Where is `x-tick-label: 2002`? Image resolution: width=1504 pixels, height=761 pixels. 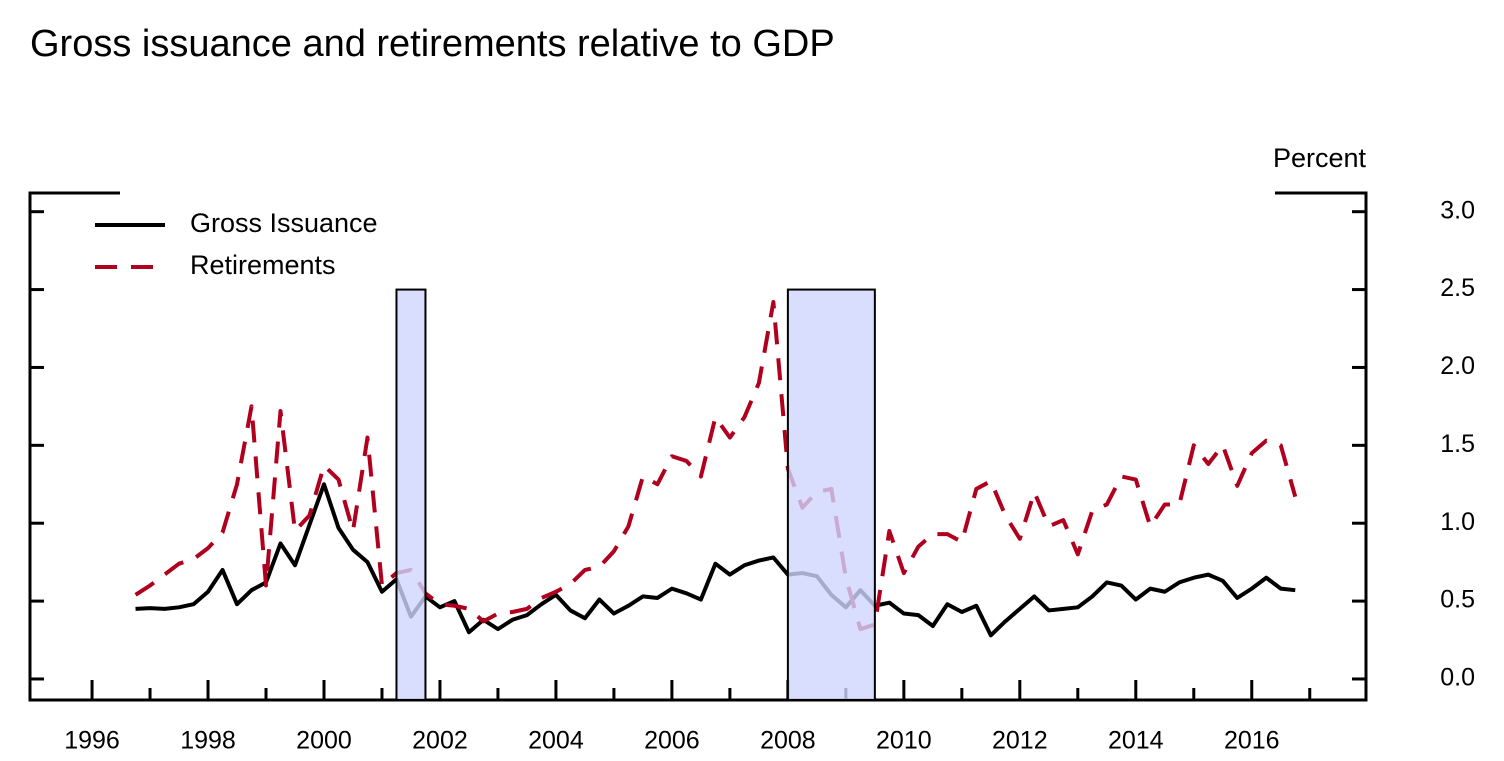 x-tick-label: 2002 is located at coordinates (440, 741).